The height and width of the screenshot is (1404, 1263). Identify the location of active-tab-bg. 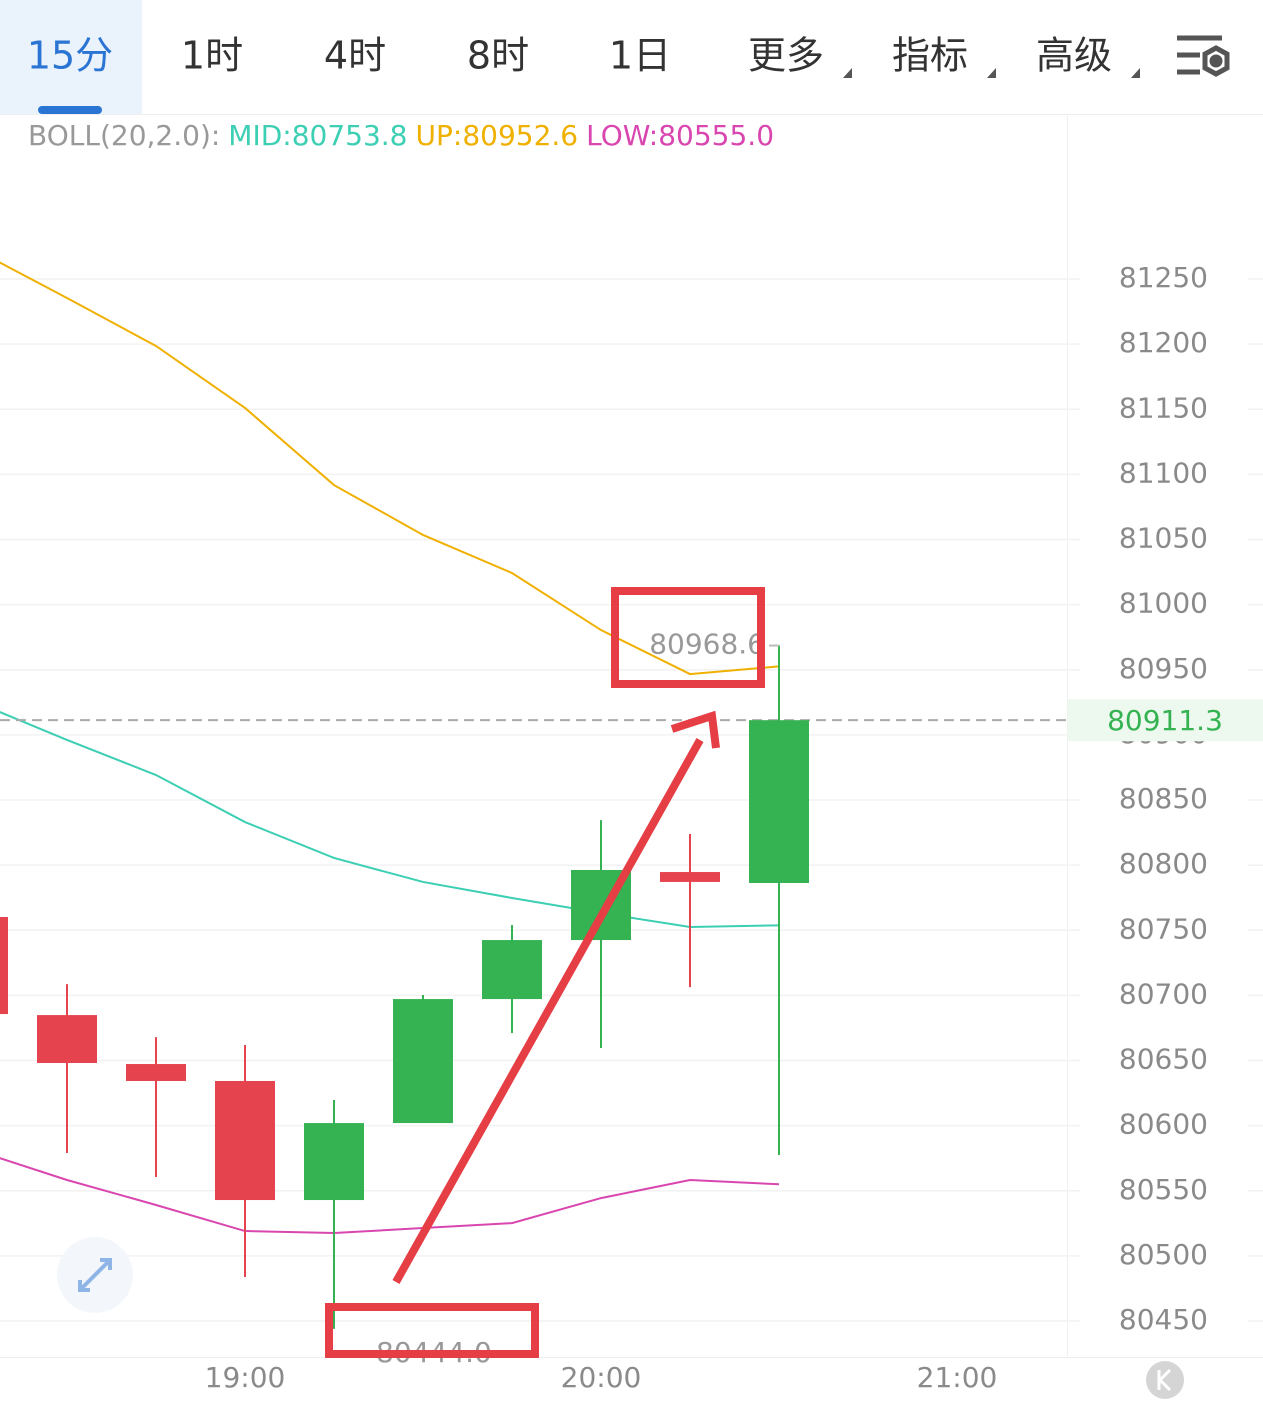
(71, 57).